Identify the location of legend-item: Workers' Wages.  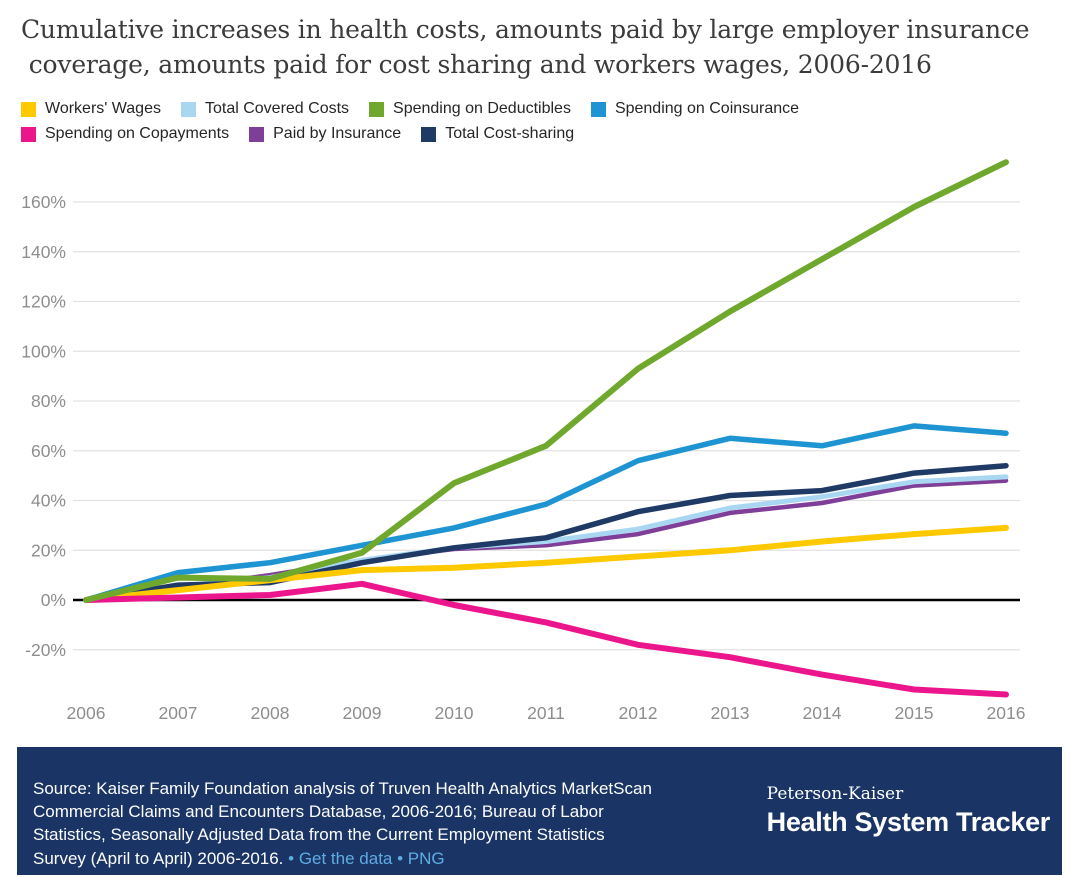
(91, 109).